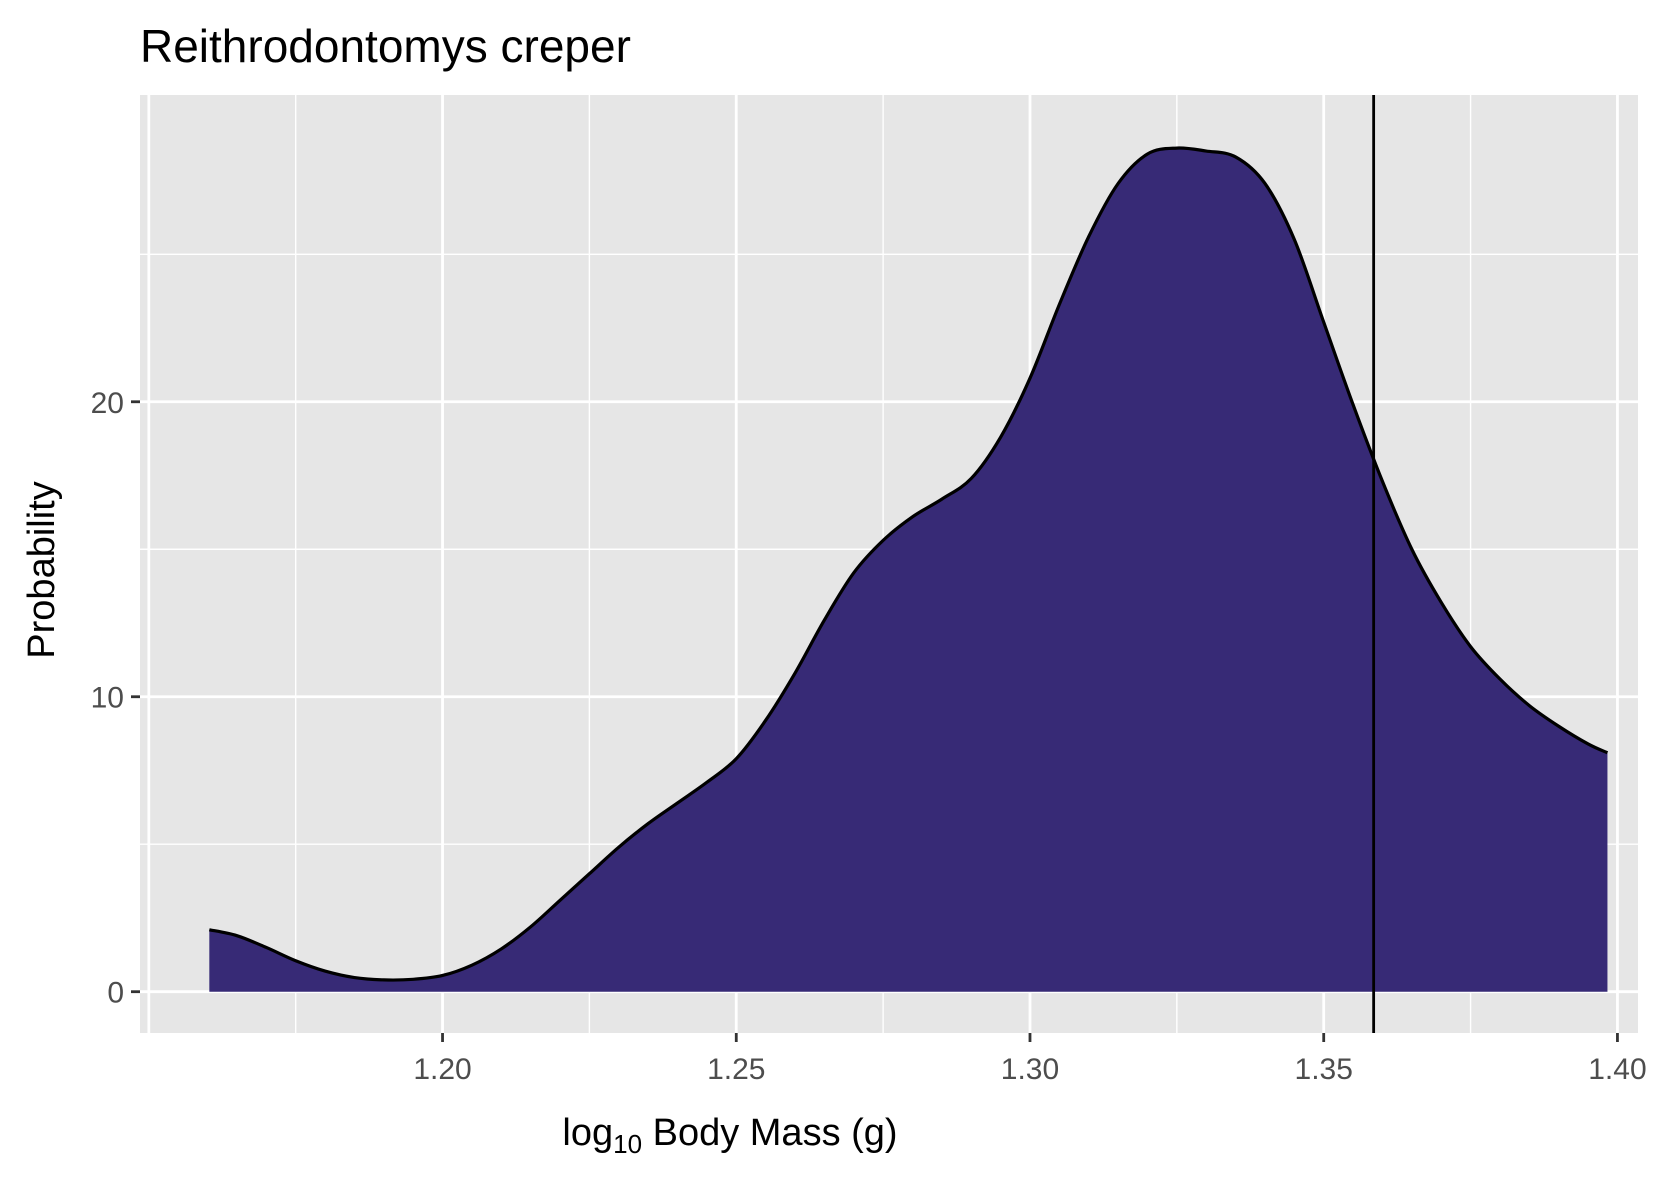  I want to click on x-axis-title-suffix: Body Mass (g), so click(770, 1133).